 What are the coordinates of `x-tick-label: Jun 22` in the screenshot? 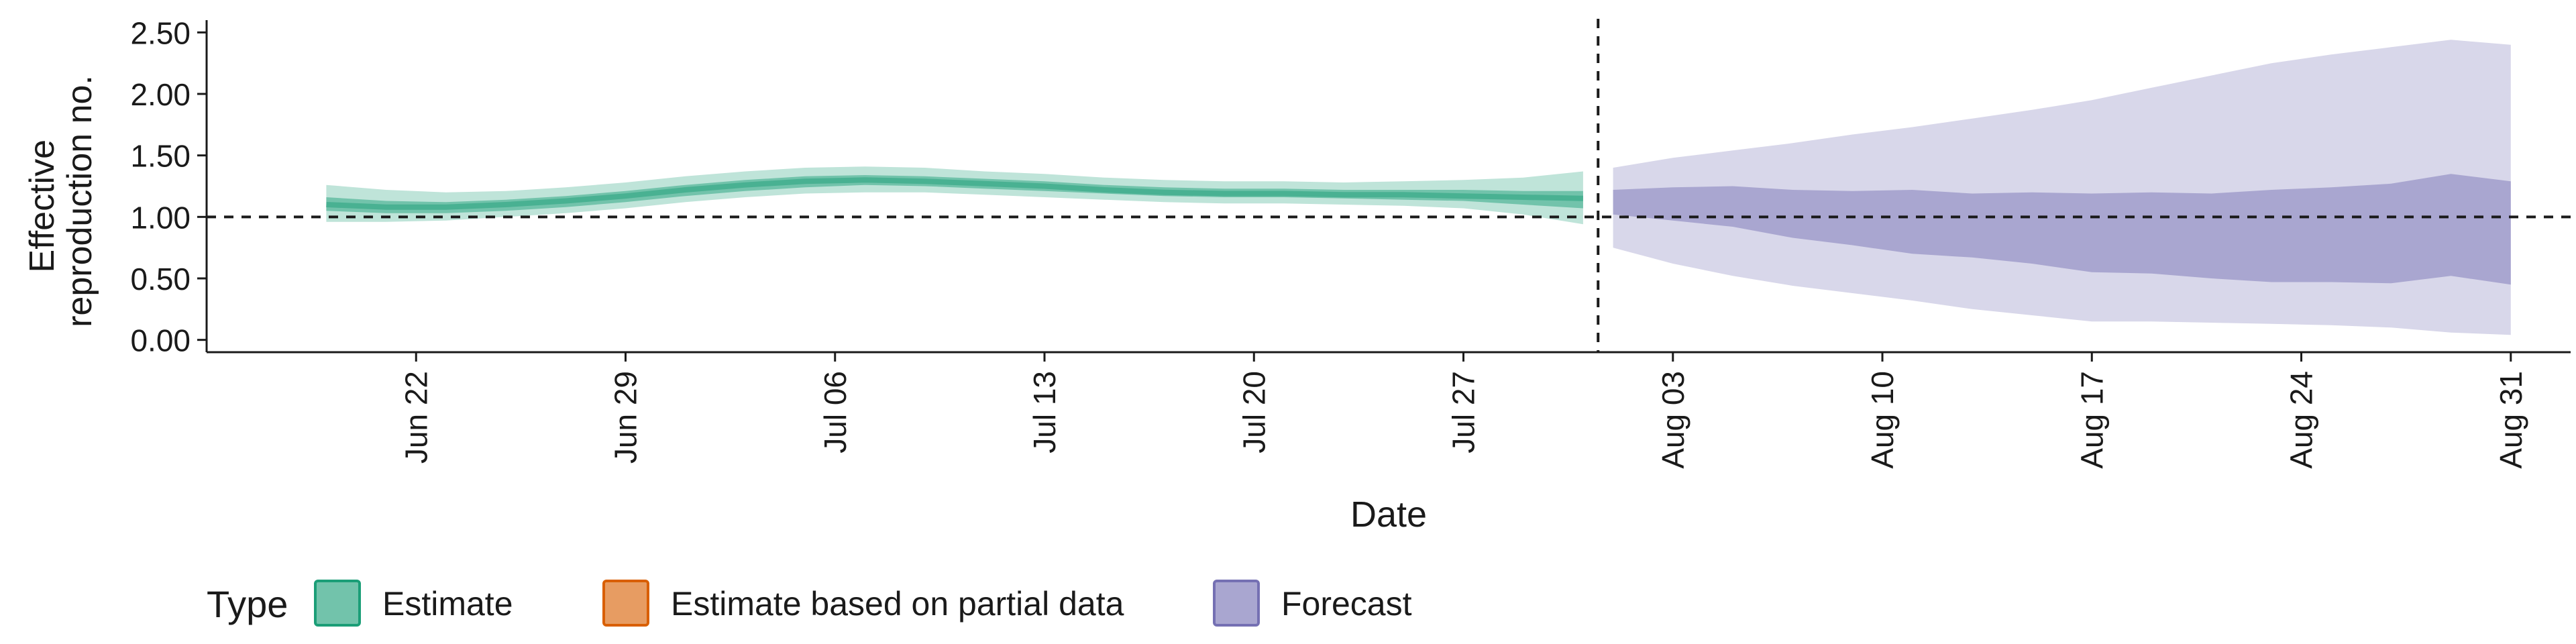 It's located at (415, 417).